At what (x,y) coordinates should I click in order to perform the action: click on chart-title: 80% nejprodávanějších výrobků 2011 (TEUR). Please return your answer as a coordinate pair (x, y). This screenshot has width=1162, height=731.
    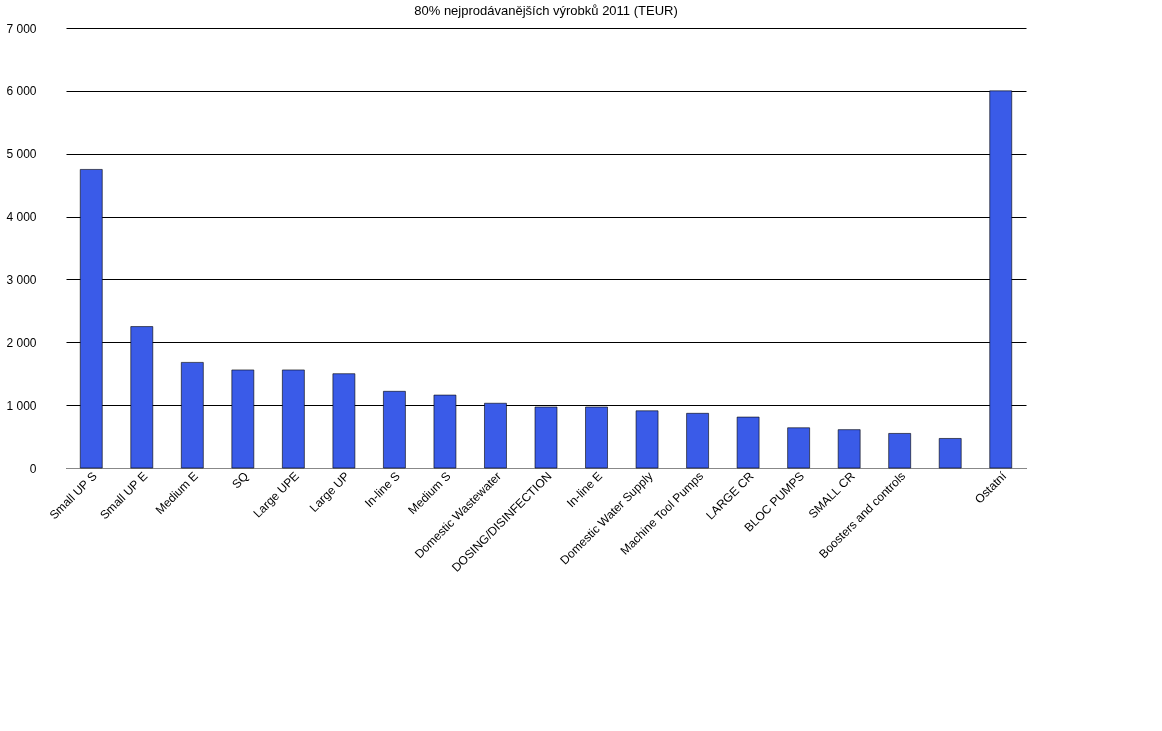
    Looking at the image, I should click on (546, 10).